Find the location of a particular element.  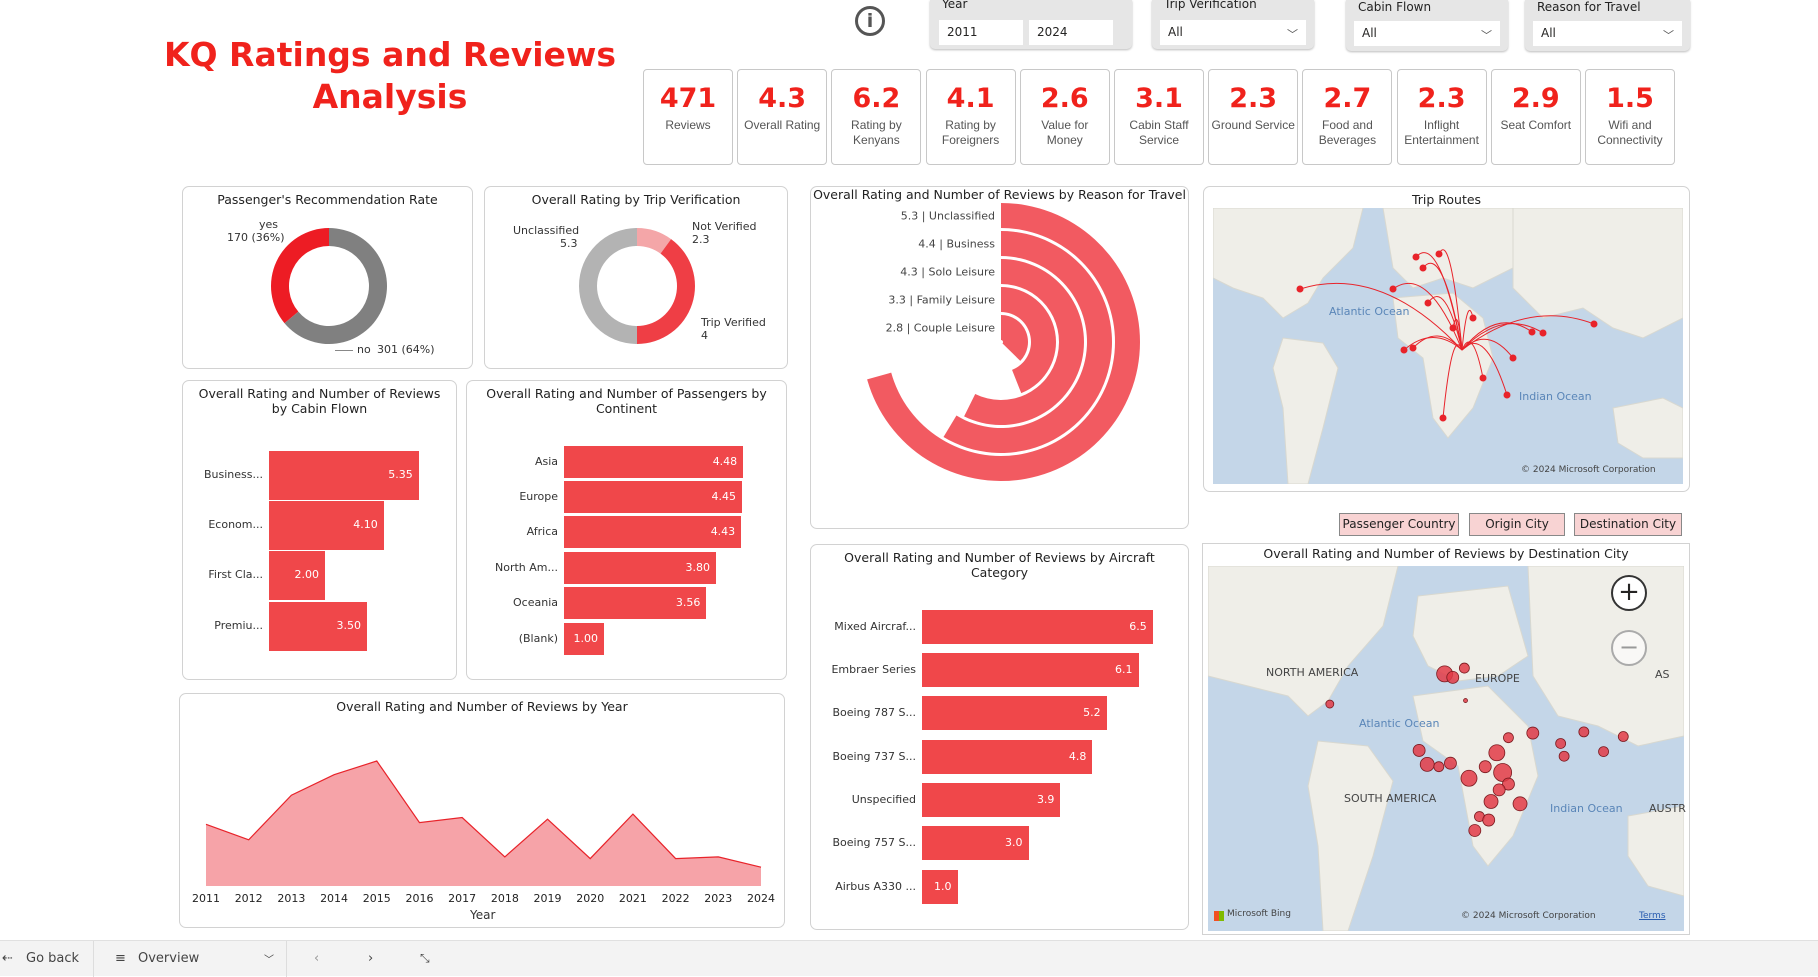

radial-label: 5.3 | Unclassified is located at coordinates (948, 216).